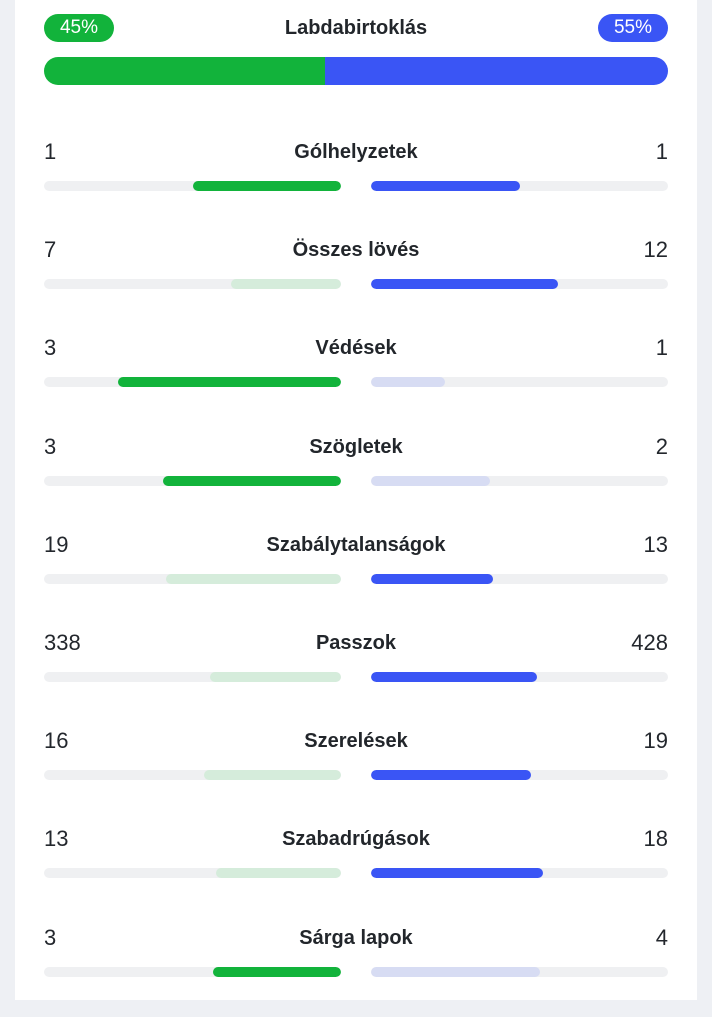 Image resolution: width=712 pixels, height=1017 pixels. Describe the element at coordinates (50, 250) in the screenshot. I see `stat-home-value: 7` at that location.